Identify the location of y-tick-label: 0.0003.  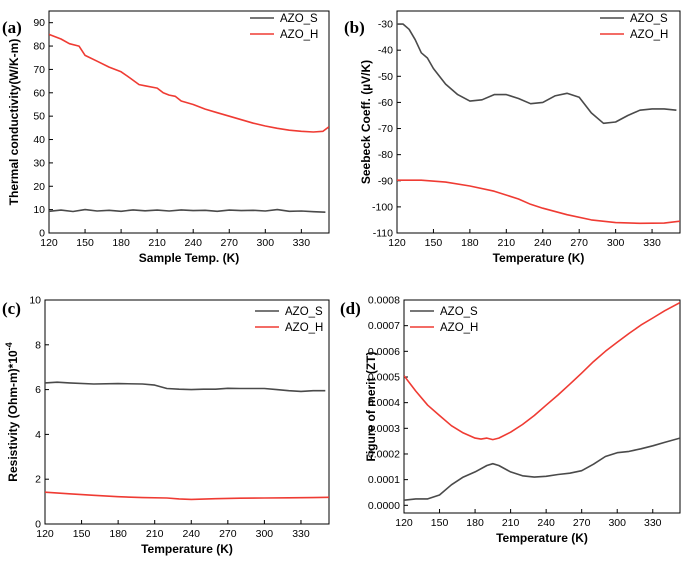
(384, 429).